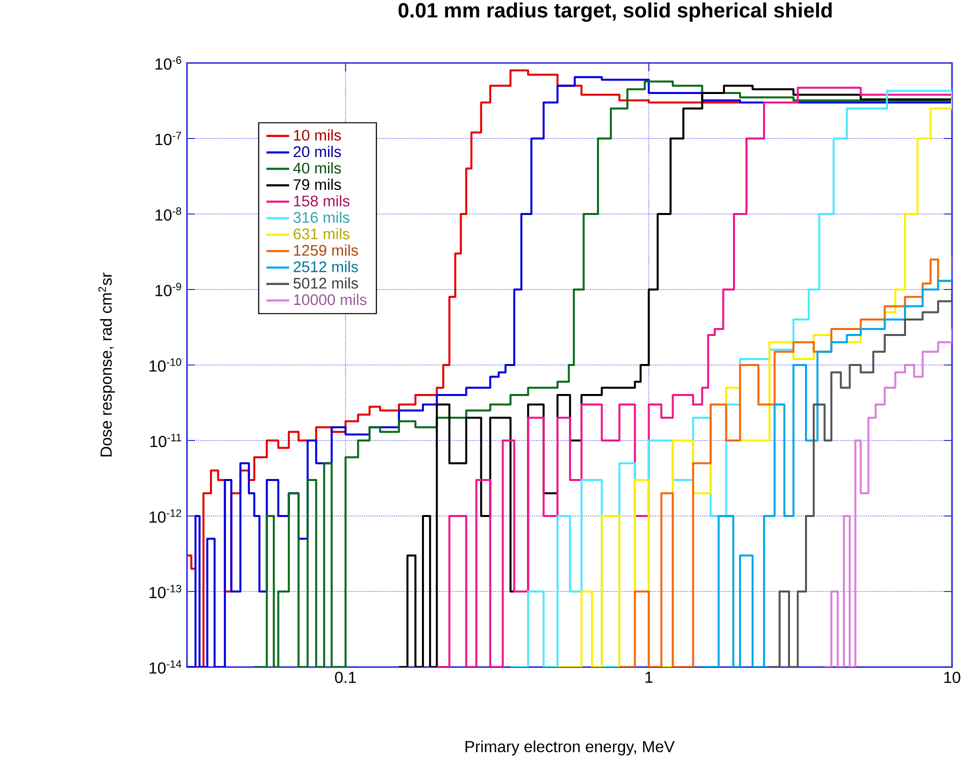 The height and width of the screenshot is (775, 969). Describe the element at coordinates (169, 214) in the screenshot. I see `y-tick-label: 10$^{-8}$` at that location.